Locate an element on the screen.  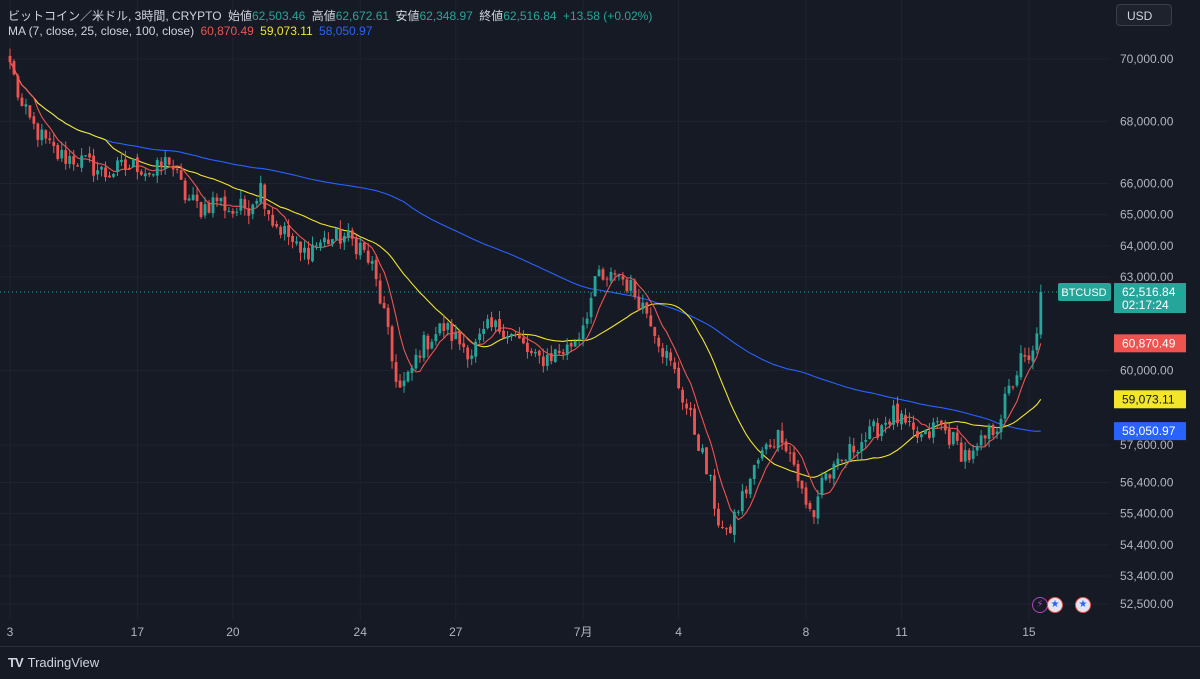
high-label: 高値 is located at coordinates (323, 16).